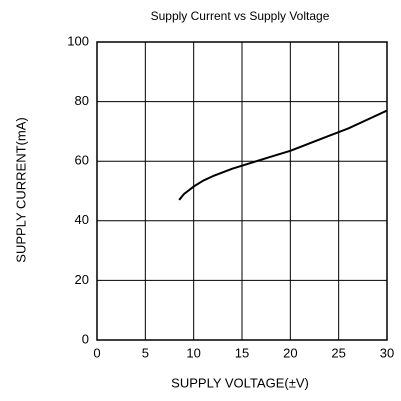 This screenshot has height=401, width=401. I want to click on y-tick-label: 20, so click(82, 279).